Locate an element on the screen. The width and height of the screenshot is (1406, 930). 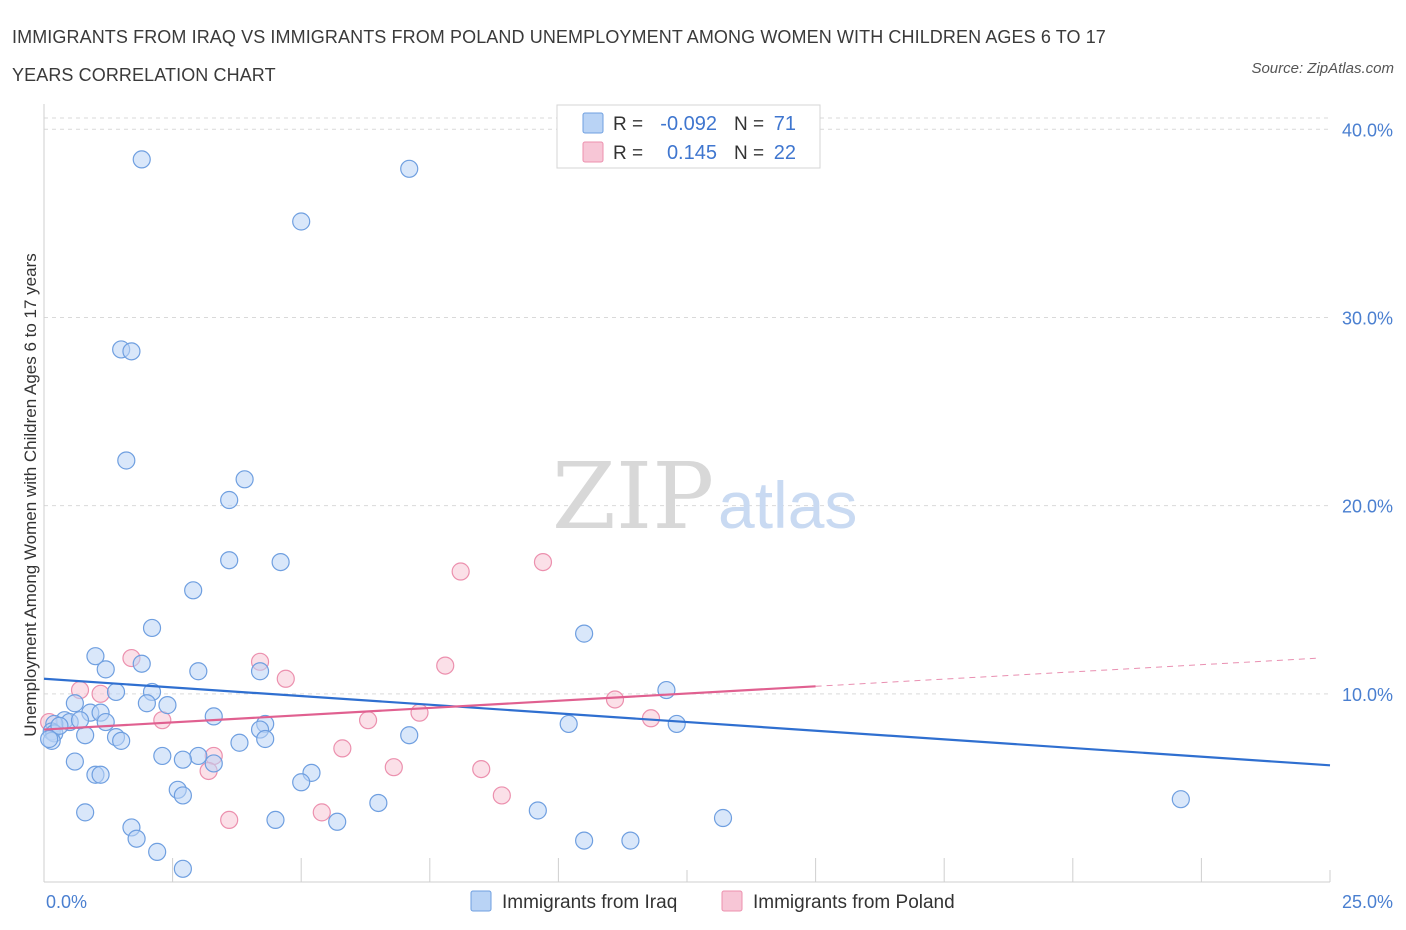
x-tick-label-1: 25.0% is located at coordinates (1367, 902).